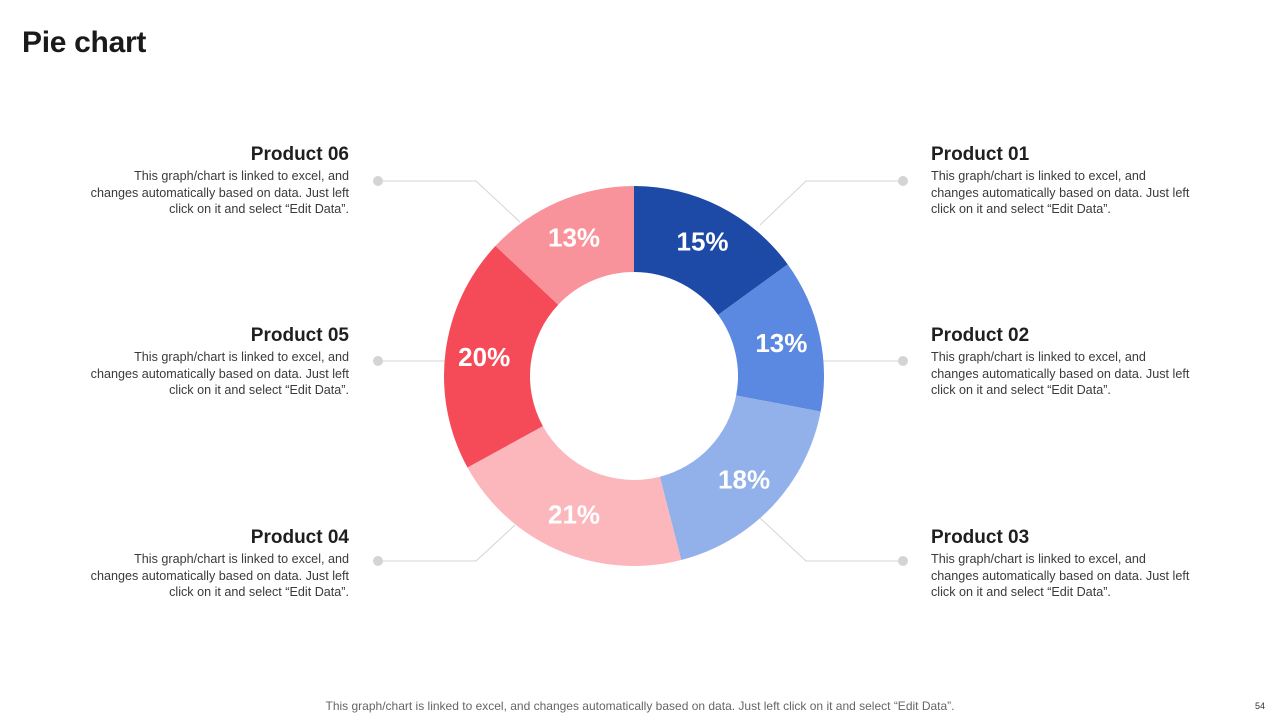 The image size is (1280, 720). Describe the element at coordinates (980, 335) in the screenshot. I see `legend-title: Product 02` at that location.